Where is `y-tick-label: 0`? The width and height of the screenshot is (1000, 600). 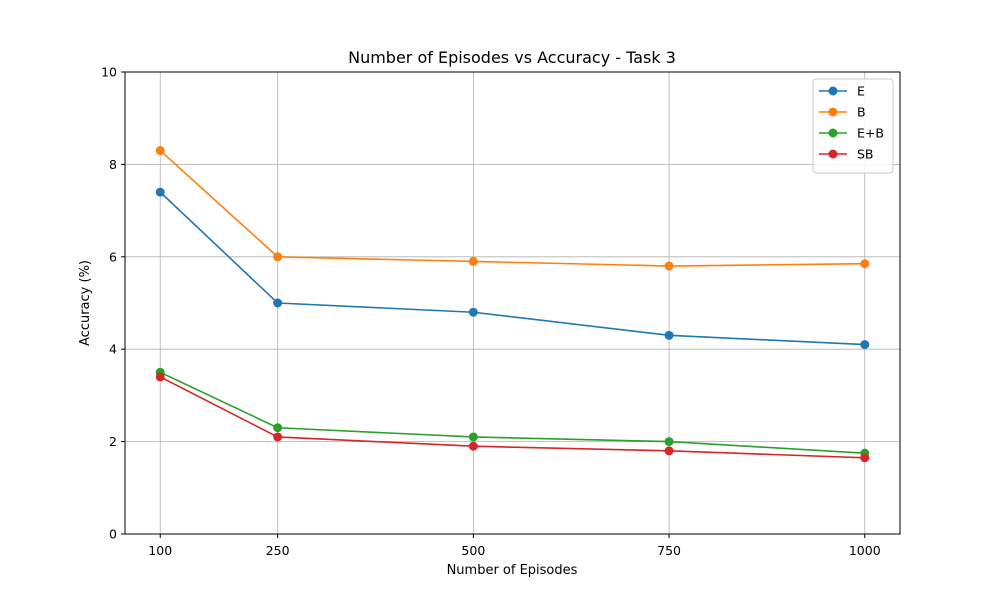
y-tick-label: 0 is located at coordinates (113, 534).